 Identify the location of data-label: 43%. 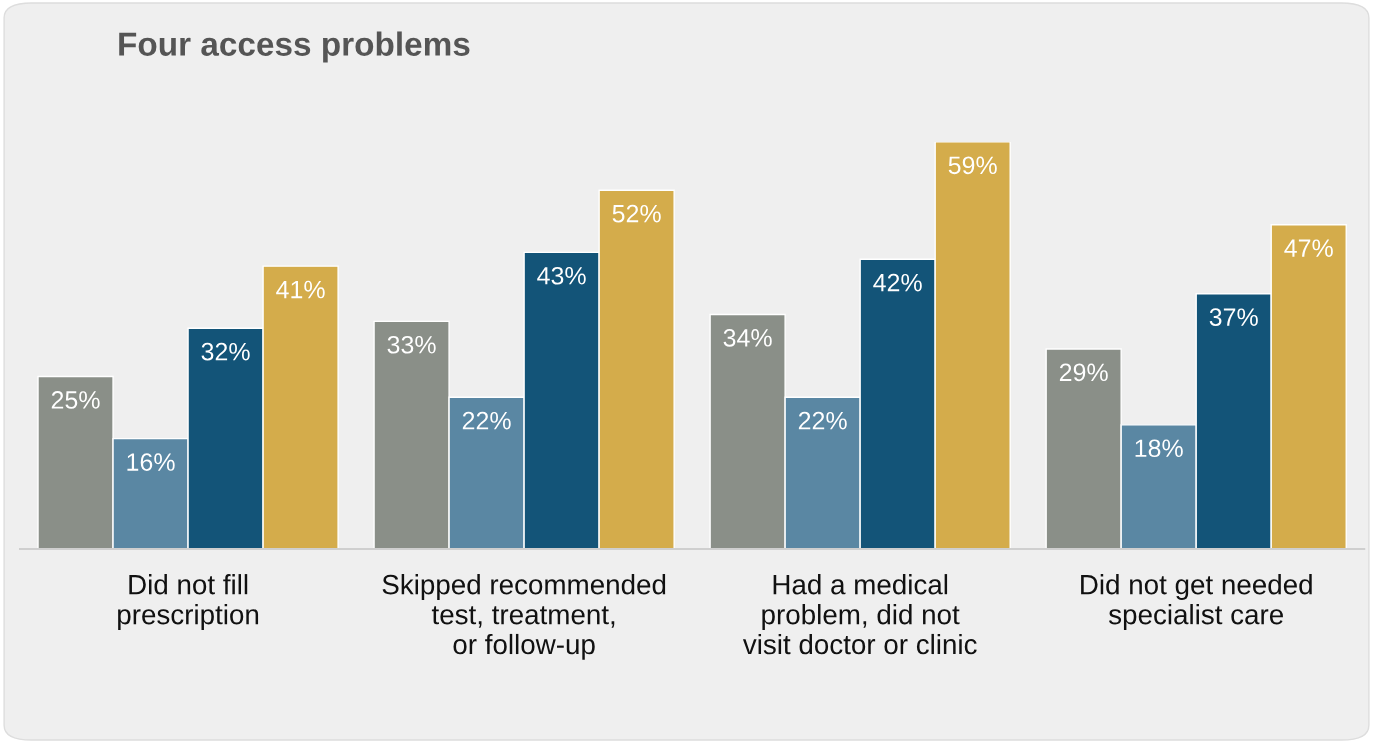
(561, 275).